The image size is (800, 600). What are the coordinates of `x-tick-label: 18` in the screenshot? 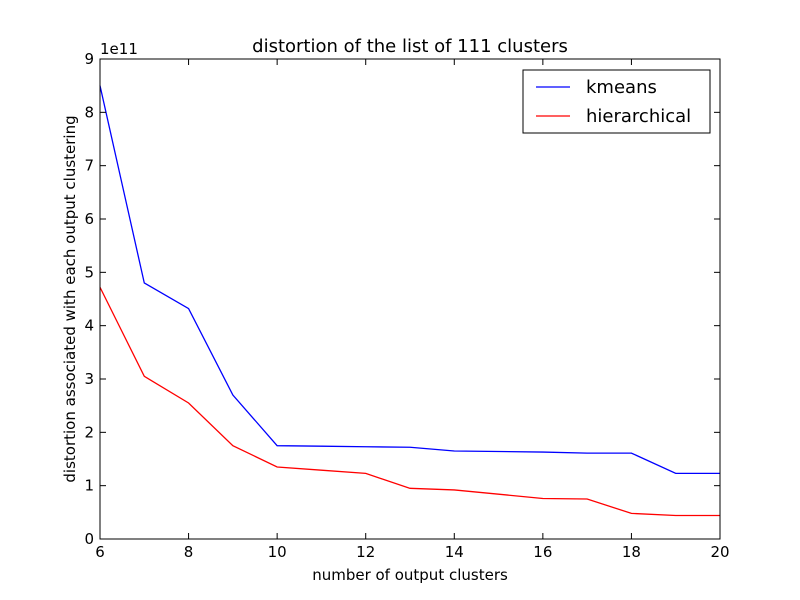 It's located at (631, 552).